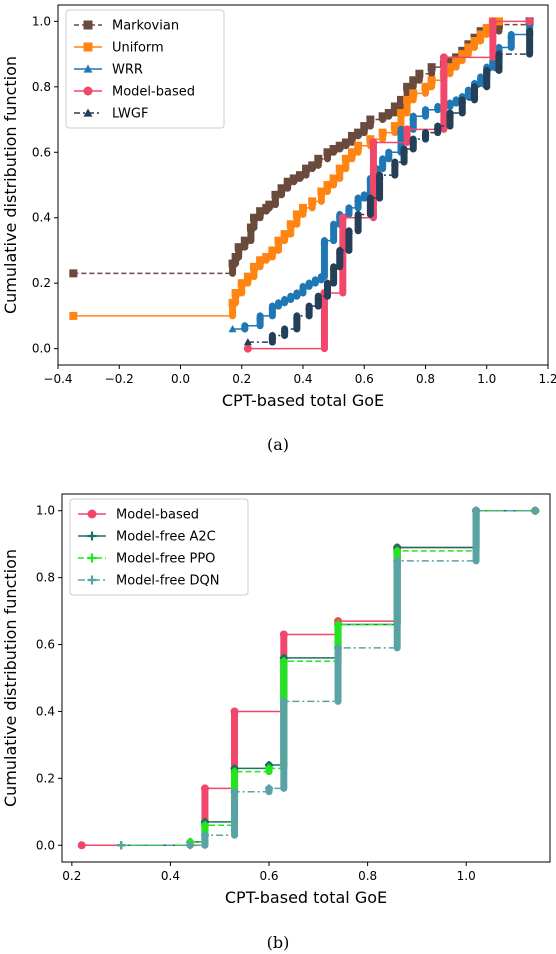  What do you see at coordinates (145, 26) in the screenshot?
I see `legend-label: Markovian` at bounding box center [145, 26].